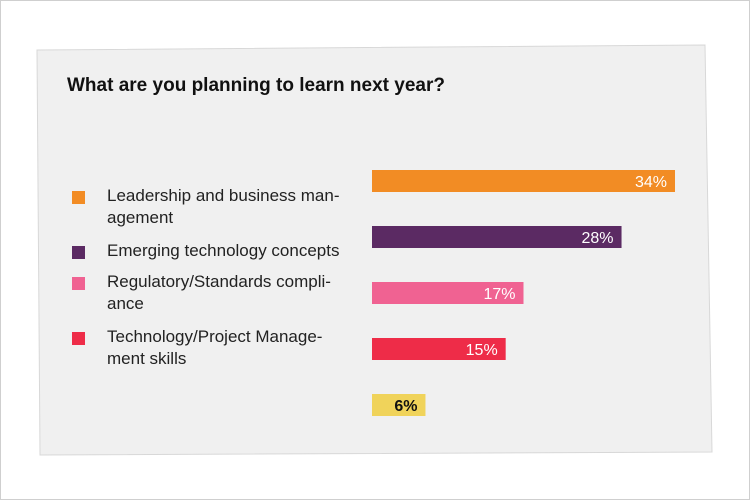 Image resolution: width=750 pixels, height=500 pixels. Describe the element at coordinates (439, 349) in the screenshot. I see `bar-tech-pm` at that location.